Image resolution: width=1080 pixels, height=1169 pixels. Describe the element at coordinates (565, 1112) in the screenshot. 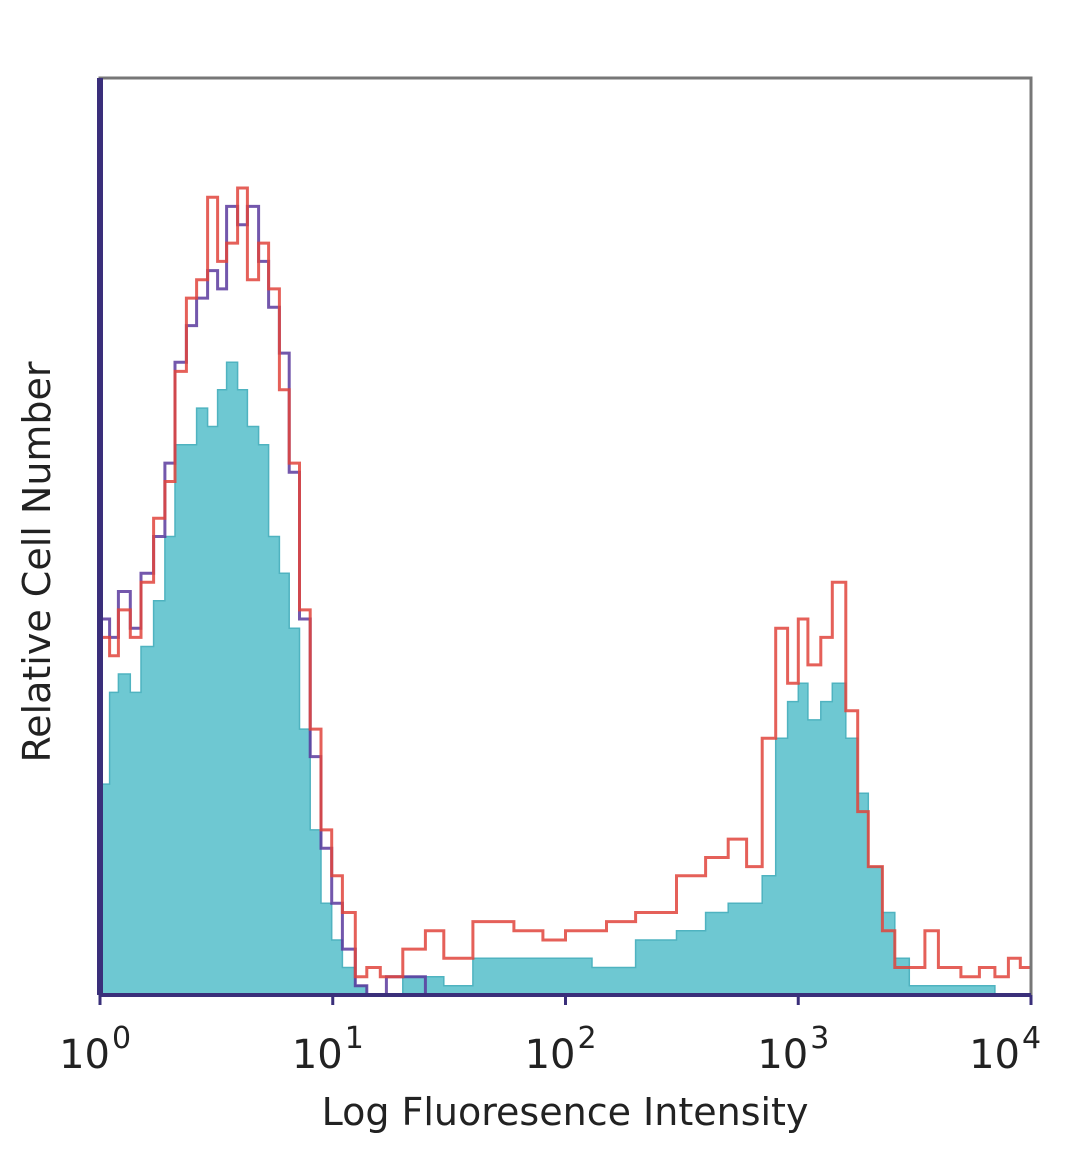

I see `x-axis-label: Log Fluoresence Intensity` at that location.